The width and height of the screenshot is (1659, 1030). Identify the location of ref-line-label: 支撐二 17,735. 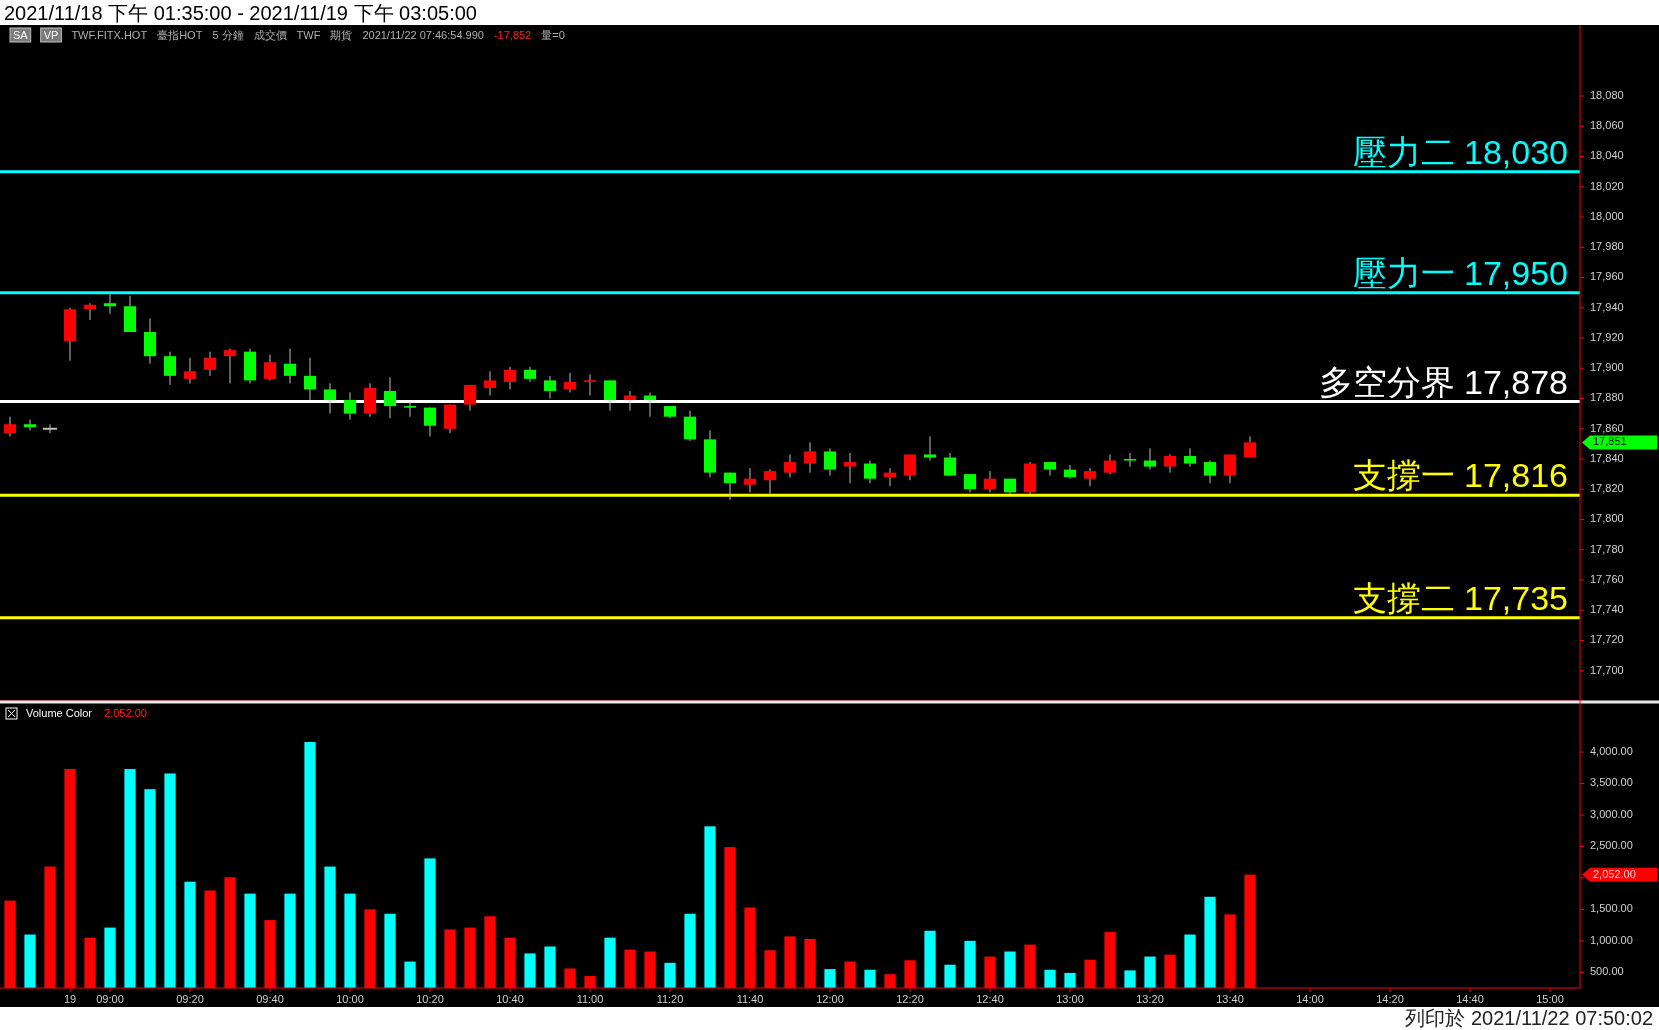
(1460, 597).